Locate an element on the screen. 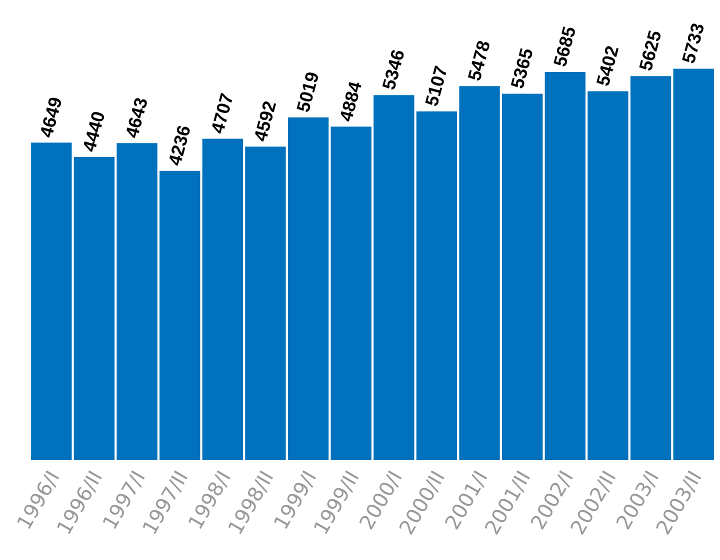 This screenshot has width=720, height=560. data-label: 5685 is located at coordinates (564, 46).